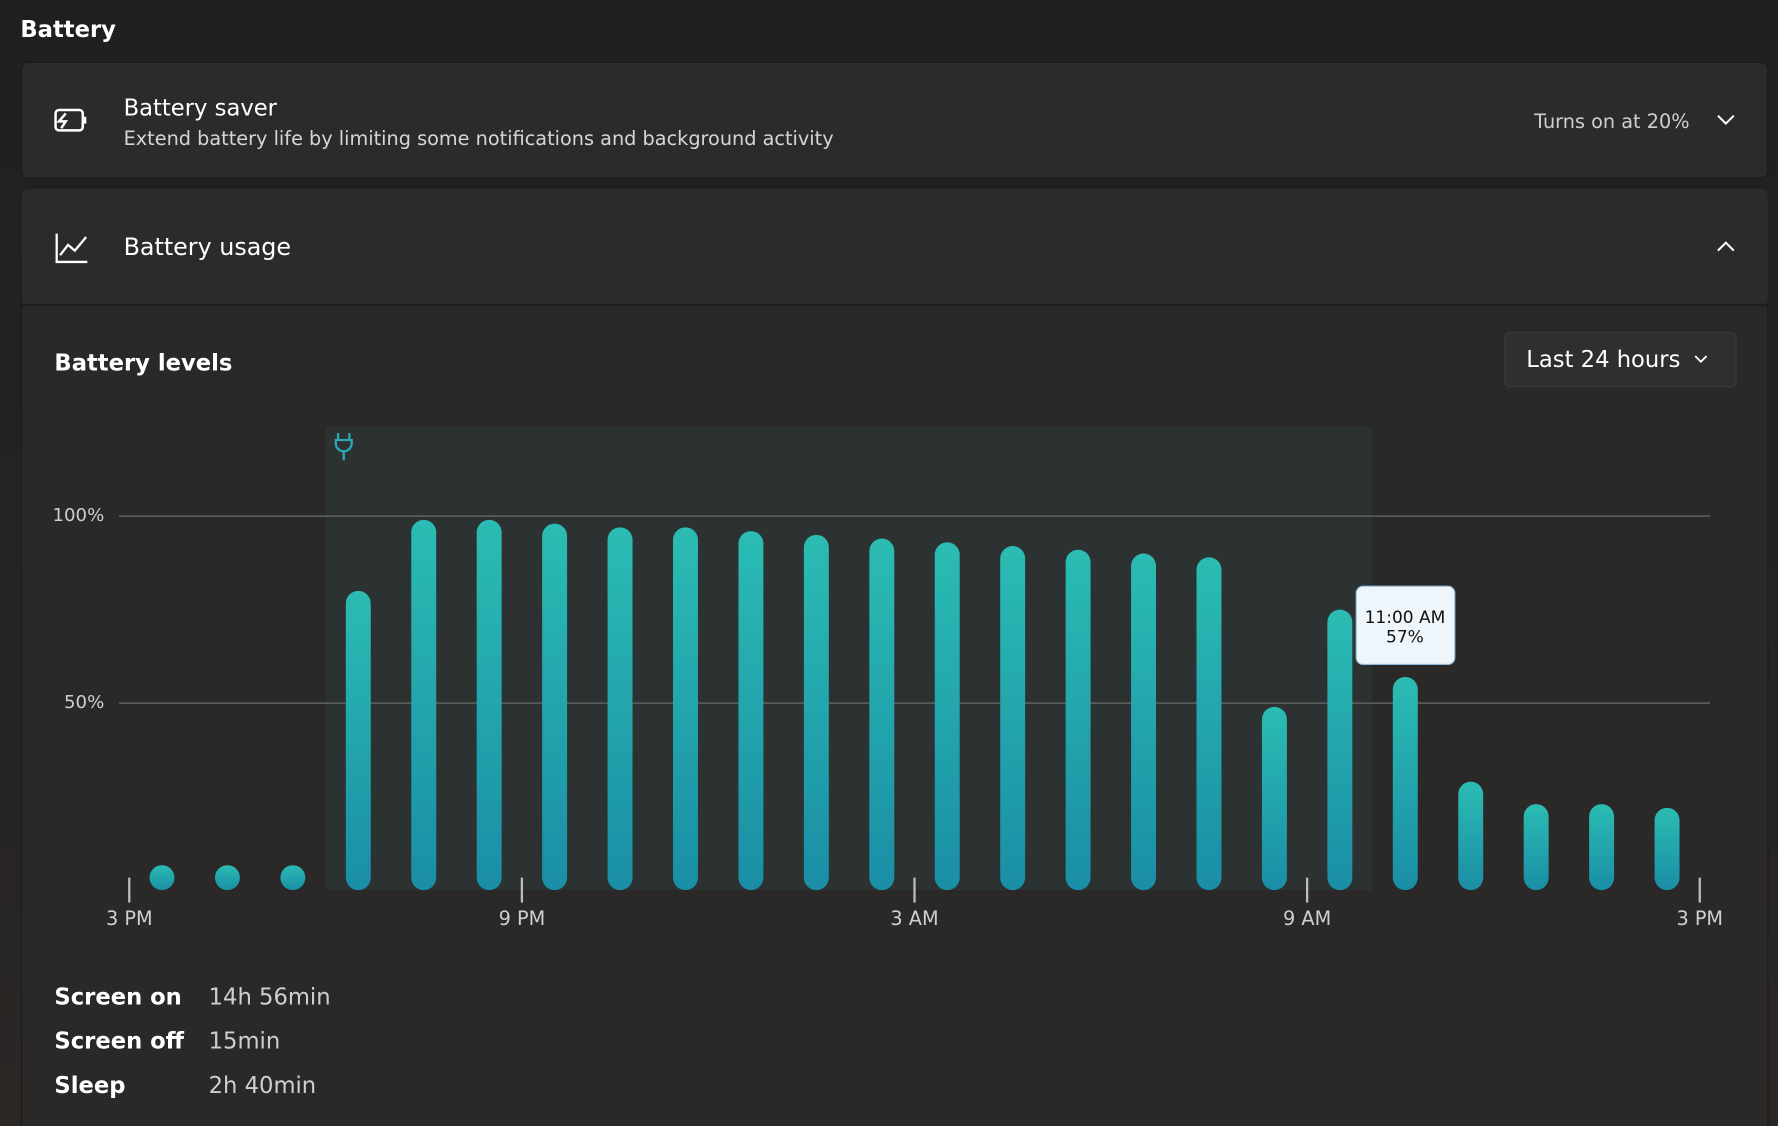 The width and height of the screenshot is (1778, 1126). I want to click on battery-saver-title: Battery saver, so click(201, 108).